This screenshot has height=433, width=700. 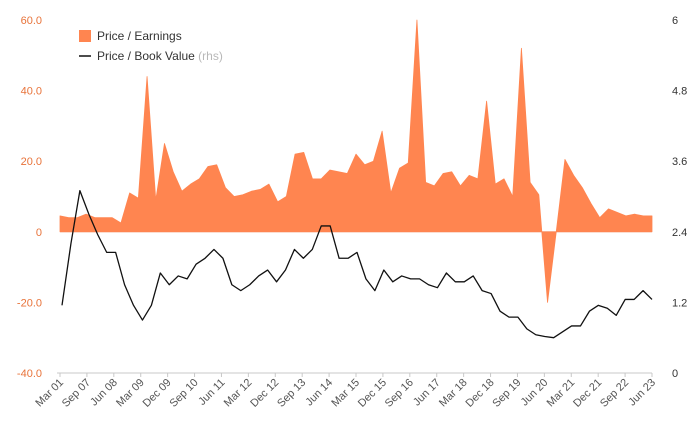 I want to click on x-tick-label: Sep 19, so click(x=506, y=393).